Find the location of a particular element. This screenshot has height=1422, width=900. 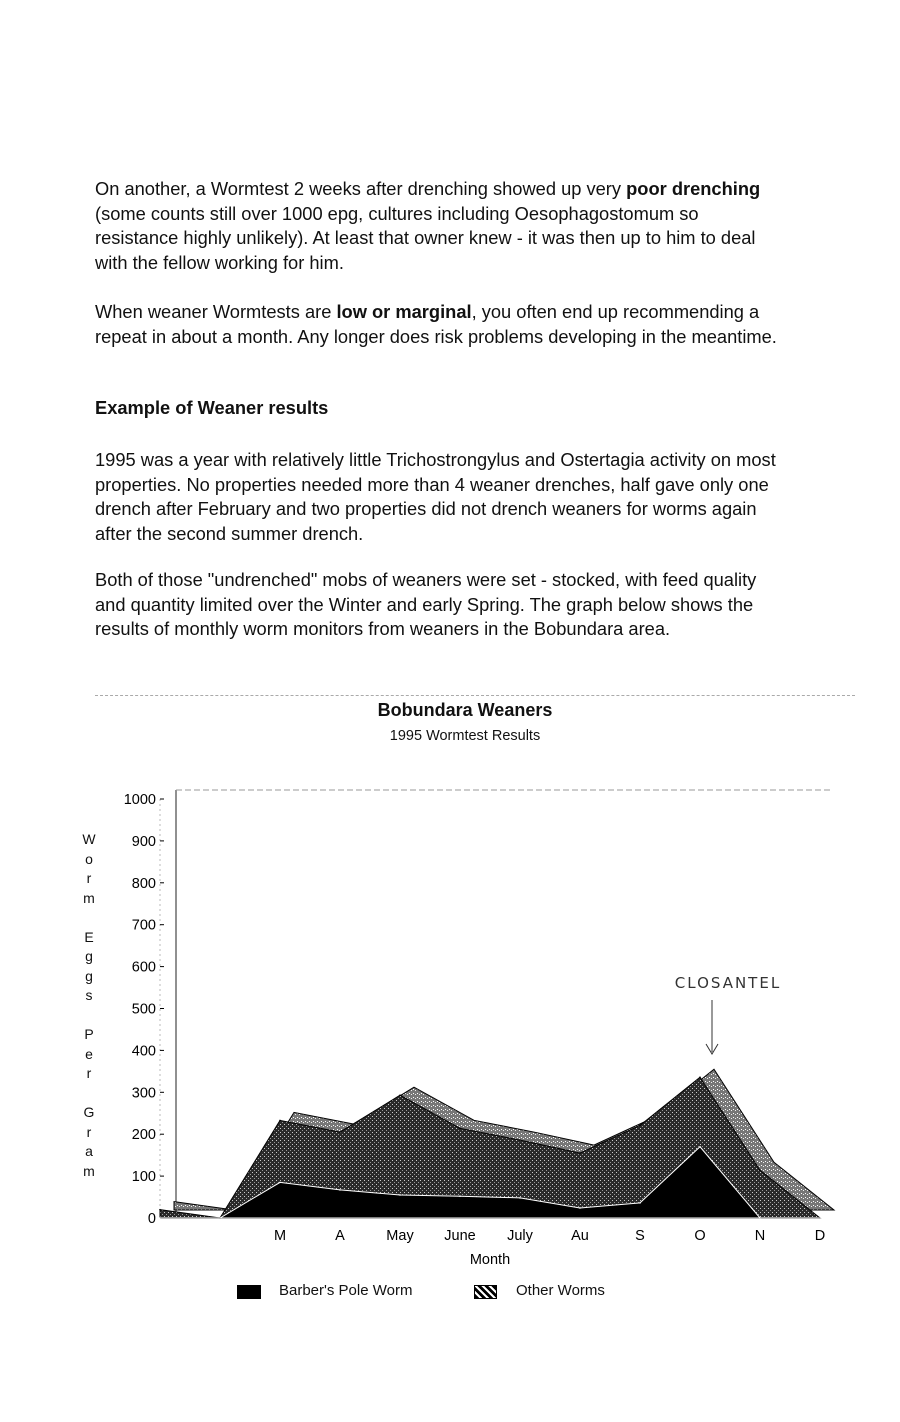

y-tick-label: 700 is located at coordinates (144, 926).